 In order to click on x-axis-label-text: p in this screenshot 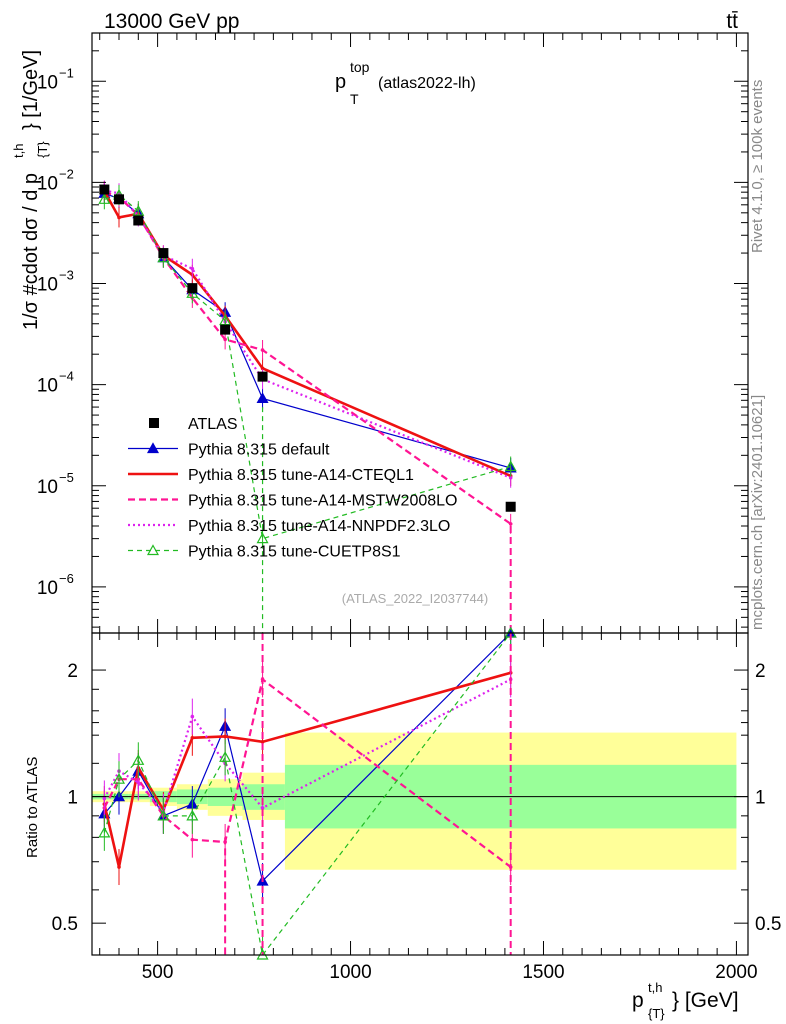, I will do `click(638, 1000)`.